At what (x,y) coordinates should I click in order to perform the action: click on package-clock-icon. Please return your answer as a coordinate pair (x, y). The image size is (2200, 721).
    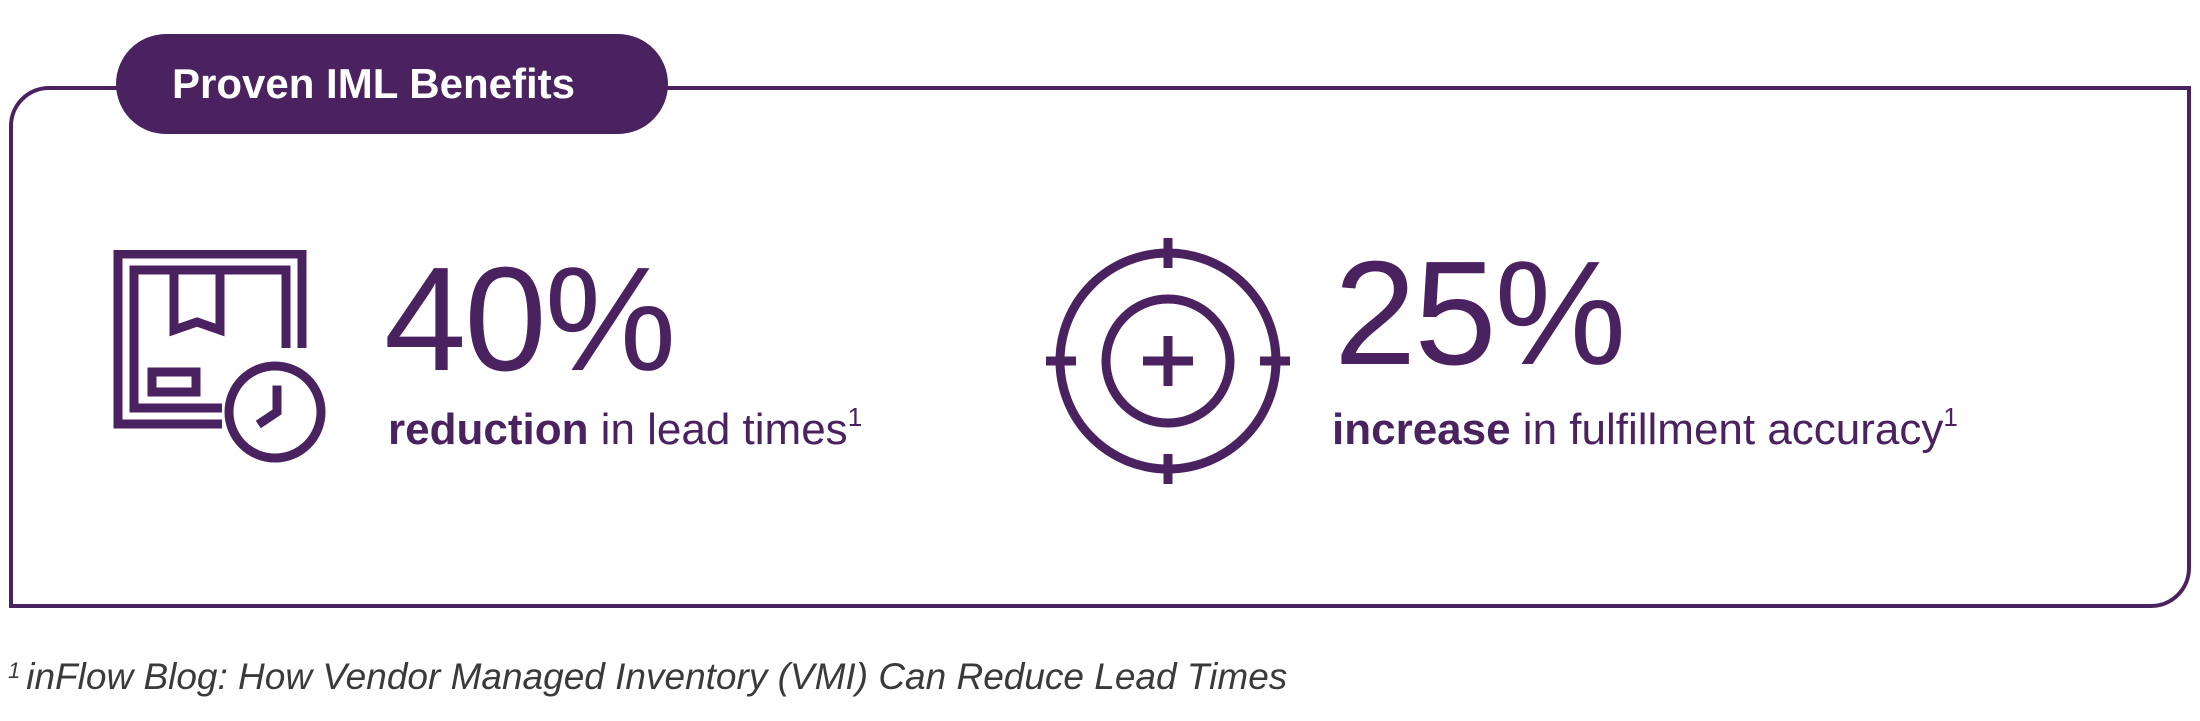
    Looking at the image, I should click on (222, 358).